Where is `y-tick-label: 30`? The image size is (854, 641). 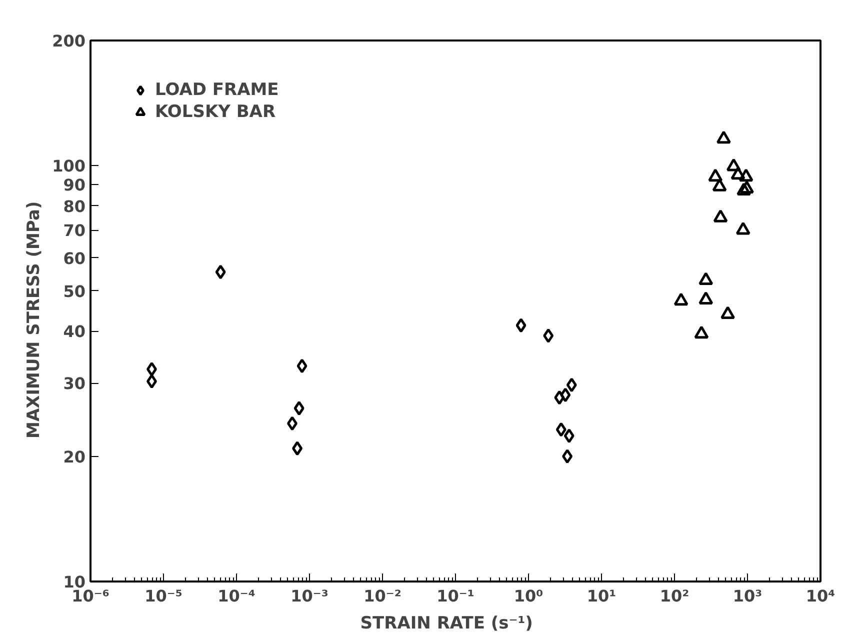 y-tick-label: 30 is located at coordinates (74, 384).